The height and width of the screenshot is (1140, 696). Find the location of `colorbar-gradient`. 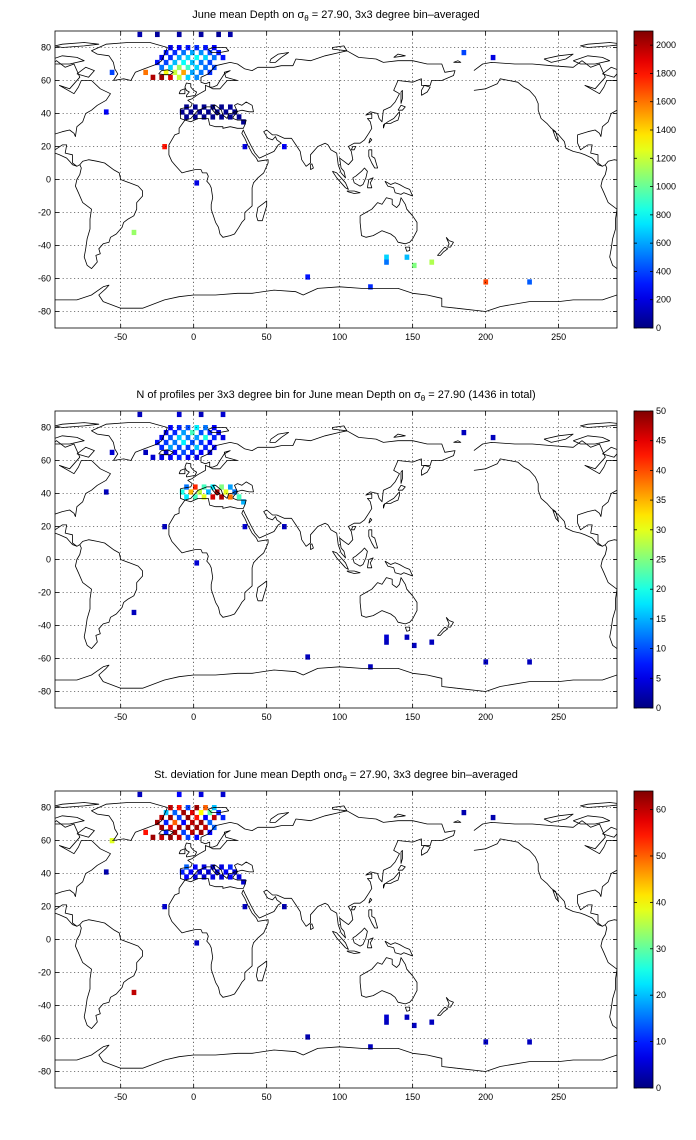

colorbar-gradient is located at coordinates (643, 939).